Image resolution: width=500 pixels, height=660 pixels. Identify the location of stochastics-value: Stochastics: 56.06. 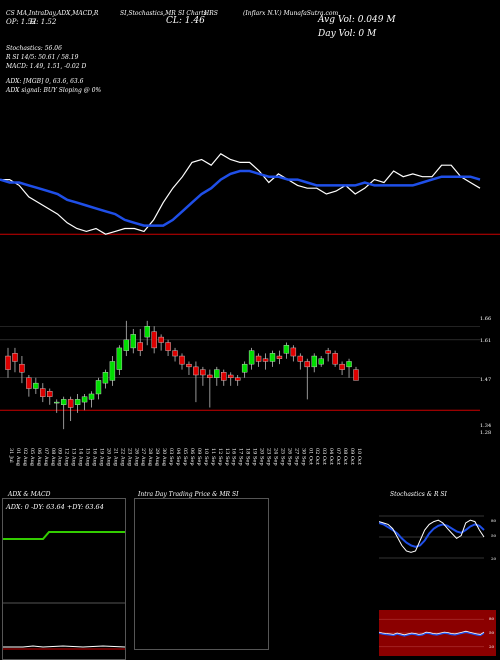
(34, 48).